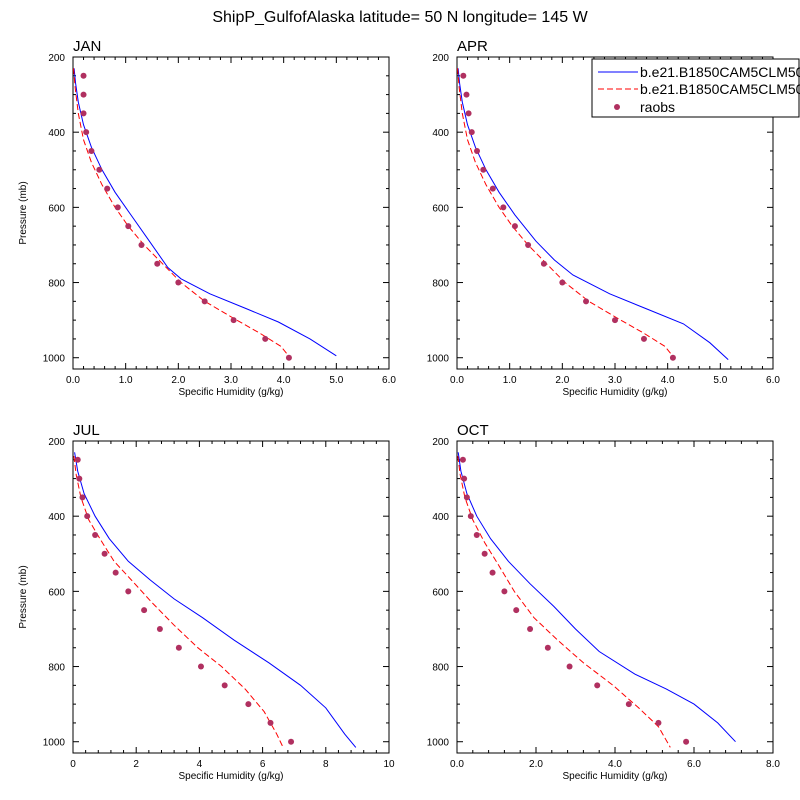 This screenshot has width=800, height=800. I want to click on x-tick-label: 0, so click(73, 764).